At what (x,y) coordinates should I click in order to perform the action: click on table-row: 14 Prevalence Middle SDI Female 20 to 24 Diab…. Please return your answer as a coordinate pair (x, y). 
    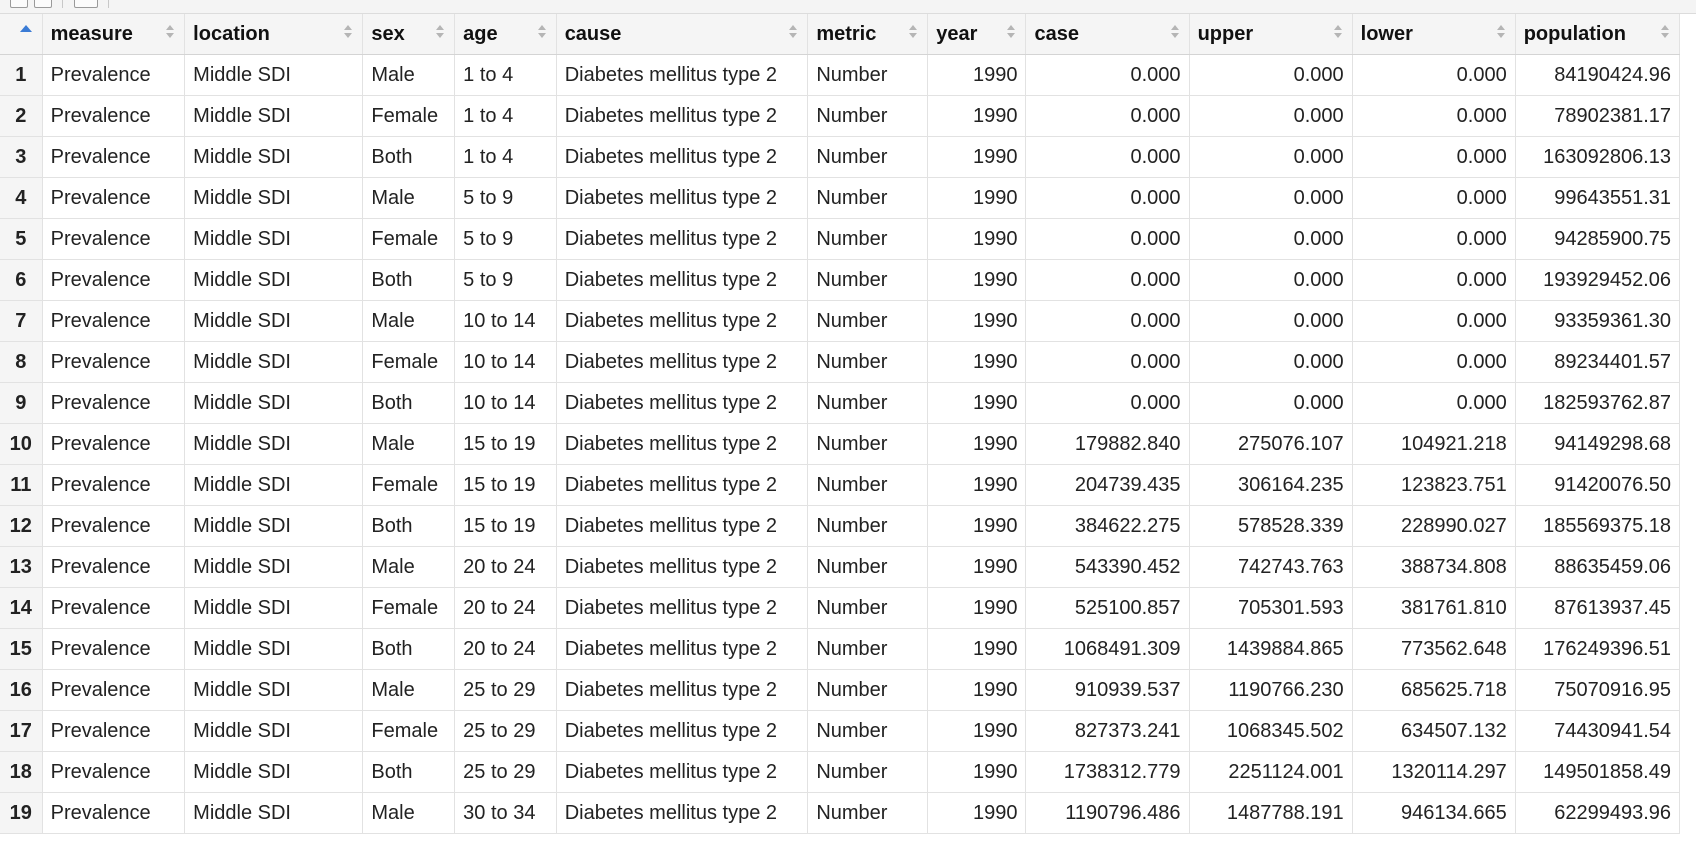
    Looking at the image, I should click on (840, 608).